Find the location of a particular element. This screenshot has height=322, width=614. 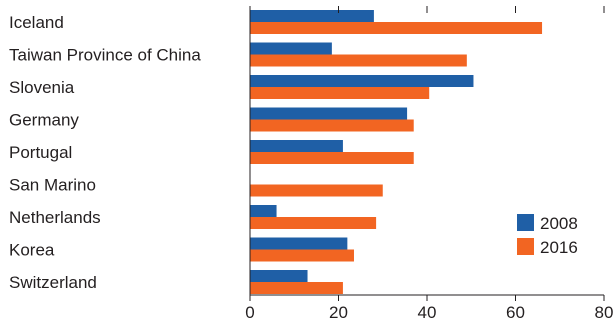

category-label-korea: Korea is located at coordinates (32, 250).